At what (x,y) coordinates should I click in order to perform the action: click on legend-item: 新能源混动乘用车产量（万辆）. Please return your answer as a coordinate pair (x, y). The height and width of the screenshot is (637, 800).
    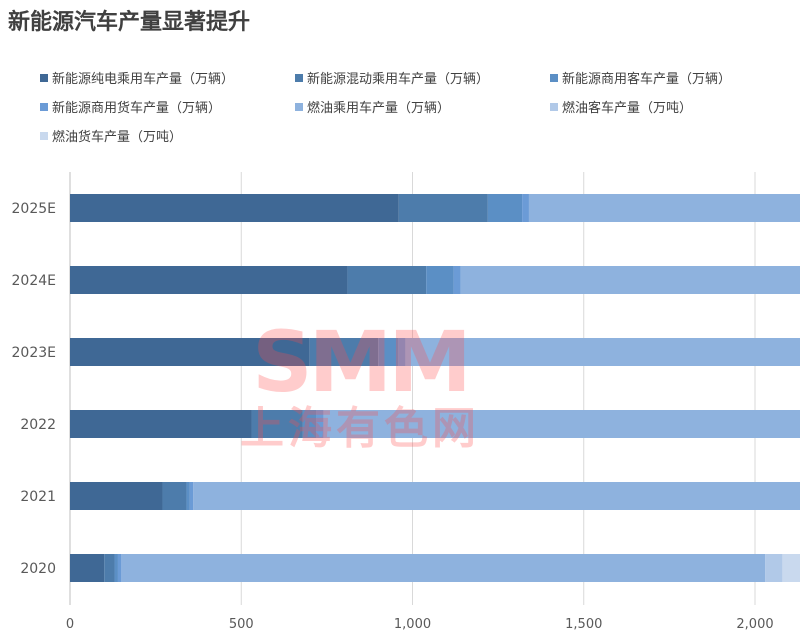
    Looking at the image, I should click on (392, 77).